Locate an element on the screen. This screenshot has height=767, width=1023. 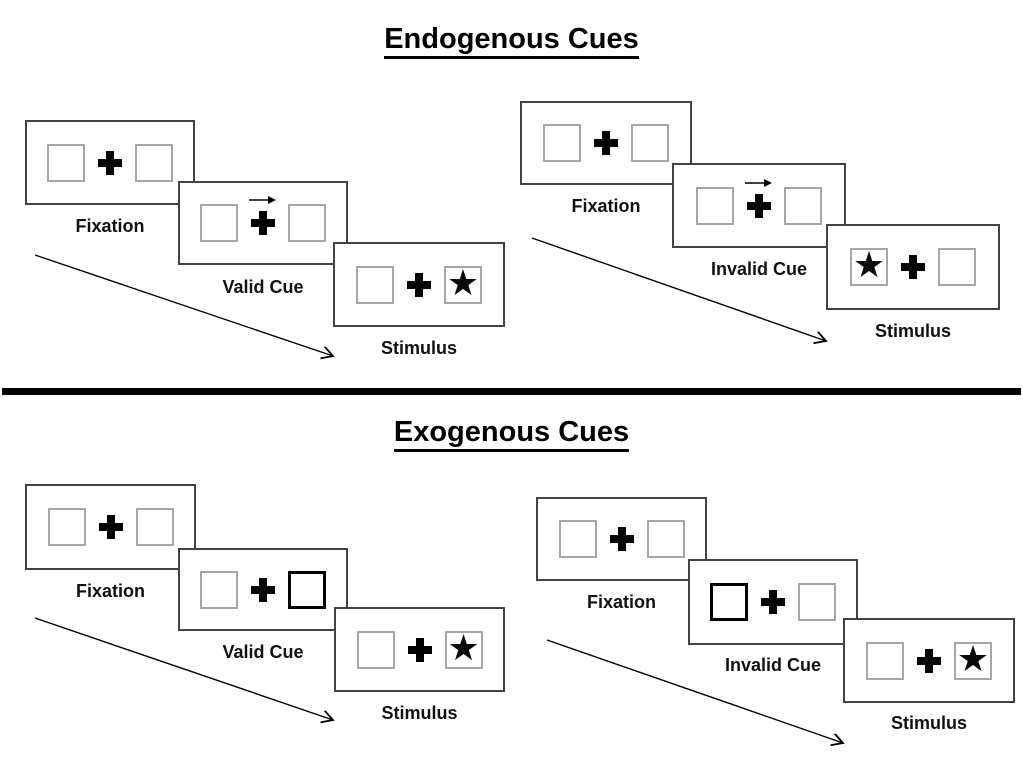
exogenous-title: Exogenous Cues is located at coordinates (511, 433).